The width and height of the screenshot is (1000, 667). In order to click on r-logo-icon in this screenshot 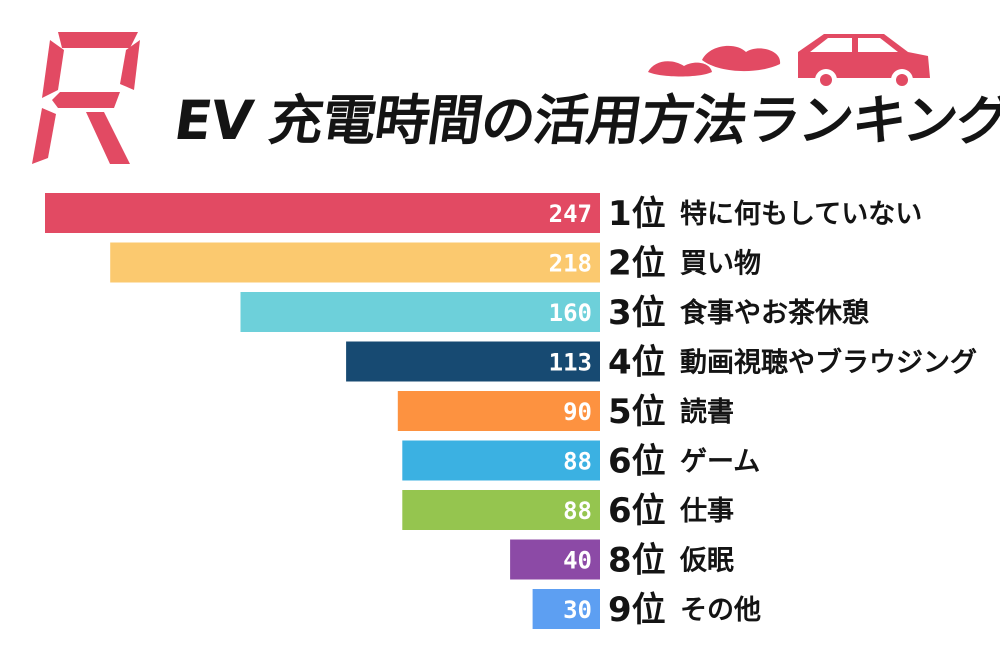, I will do `click(86, 98)`.